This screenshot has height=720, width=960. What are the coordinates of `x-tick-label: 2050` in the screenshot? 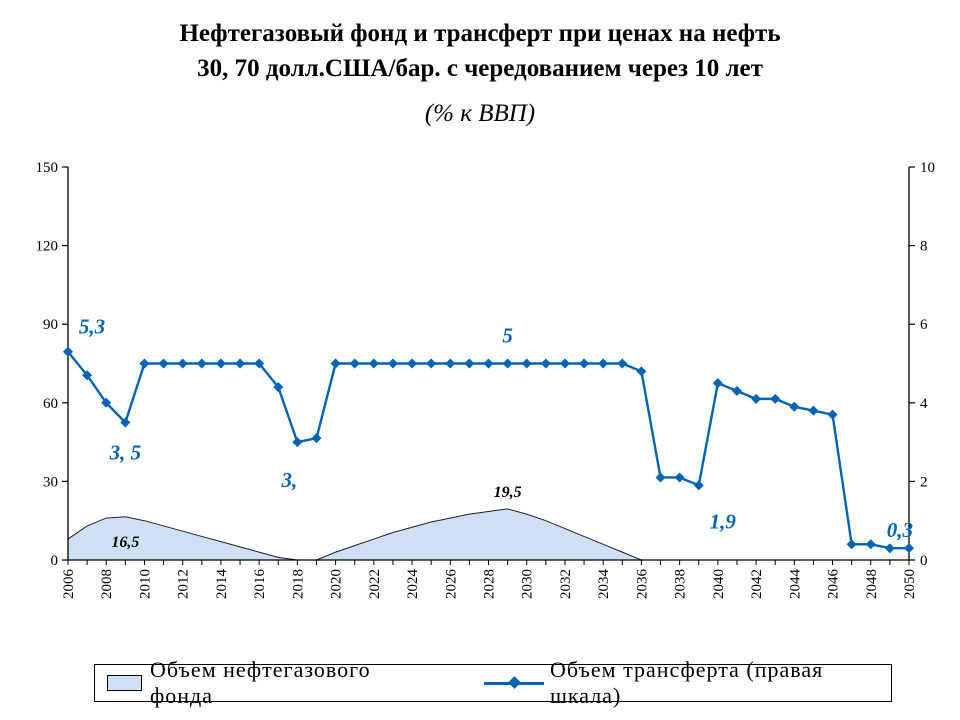 It's located at (910, 584).